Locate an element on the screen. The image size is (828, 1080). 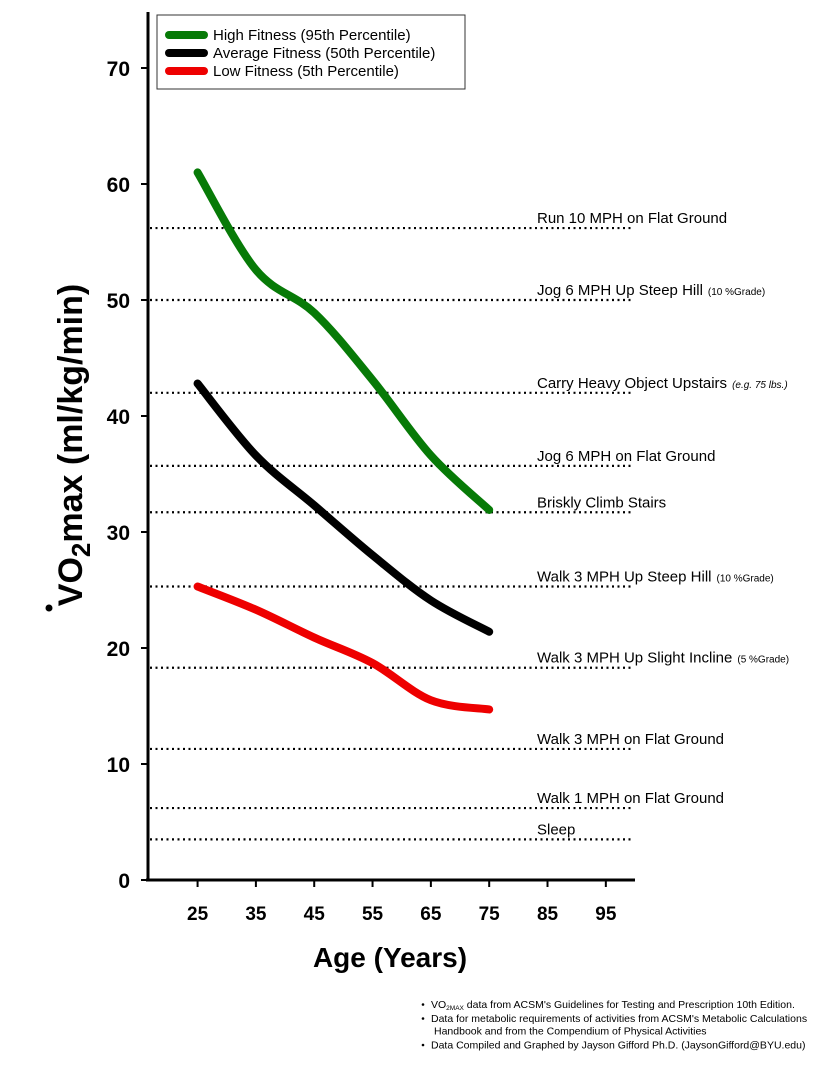
reference-label-text: Briskly Climb Stairs is located at coordinates (601, 502).